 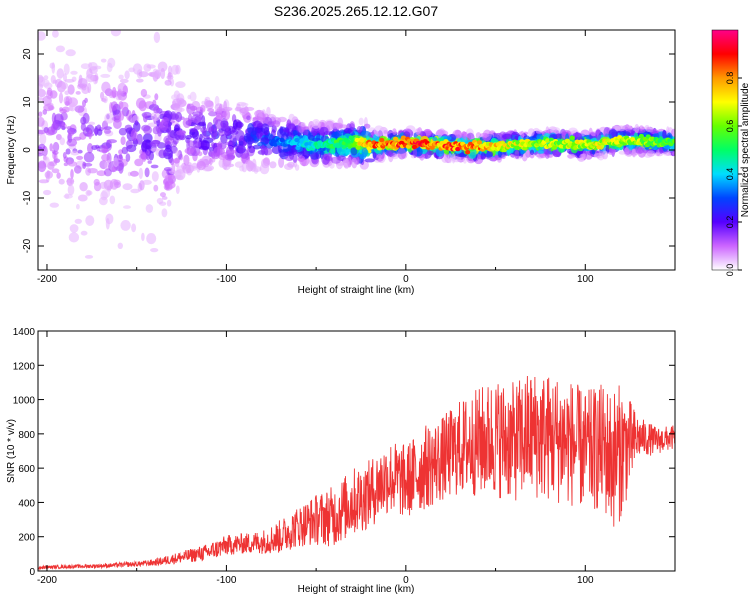 What do you see at coordinates (26, 435) in the screenshot?
I see `y-tick-label: 800` at bounding box center [26, 435].